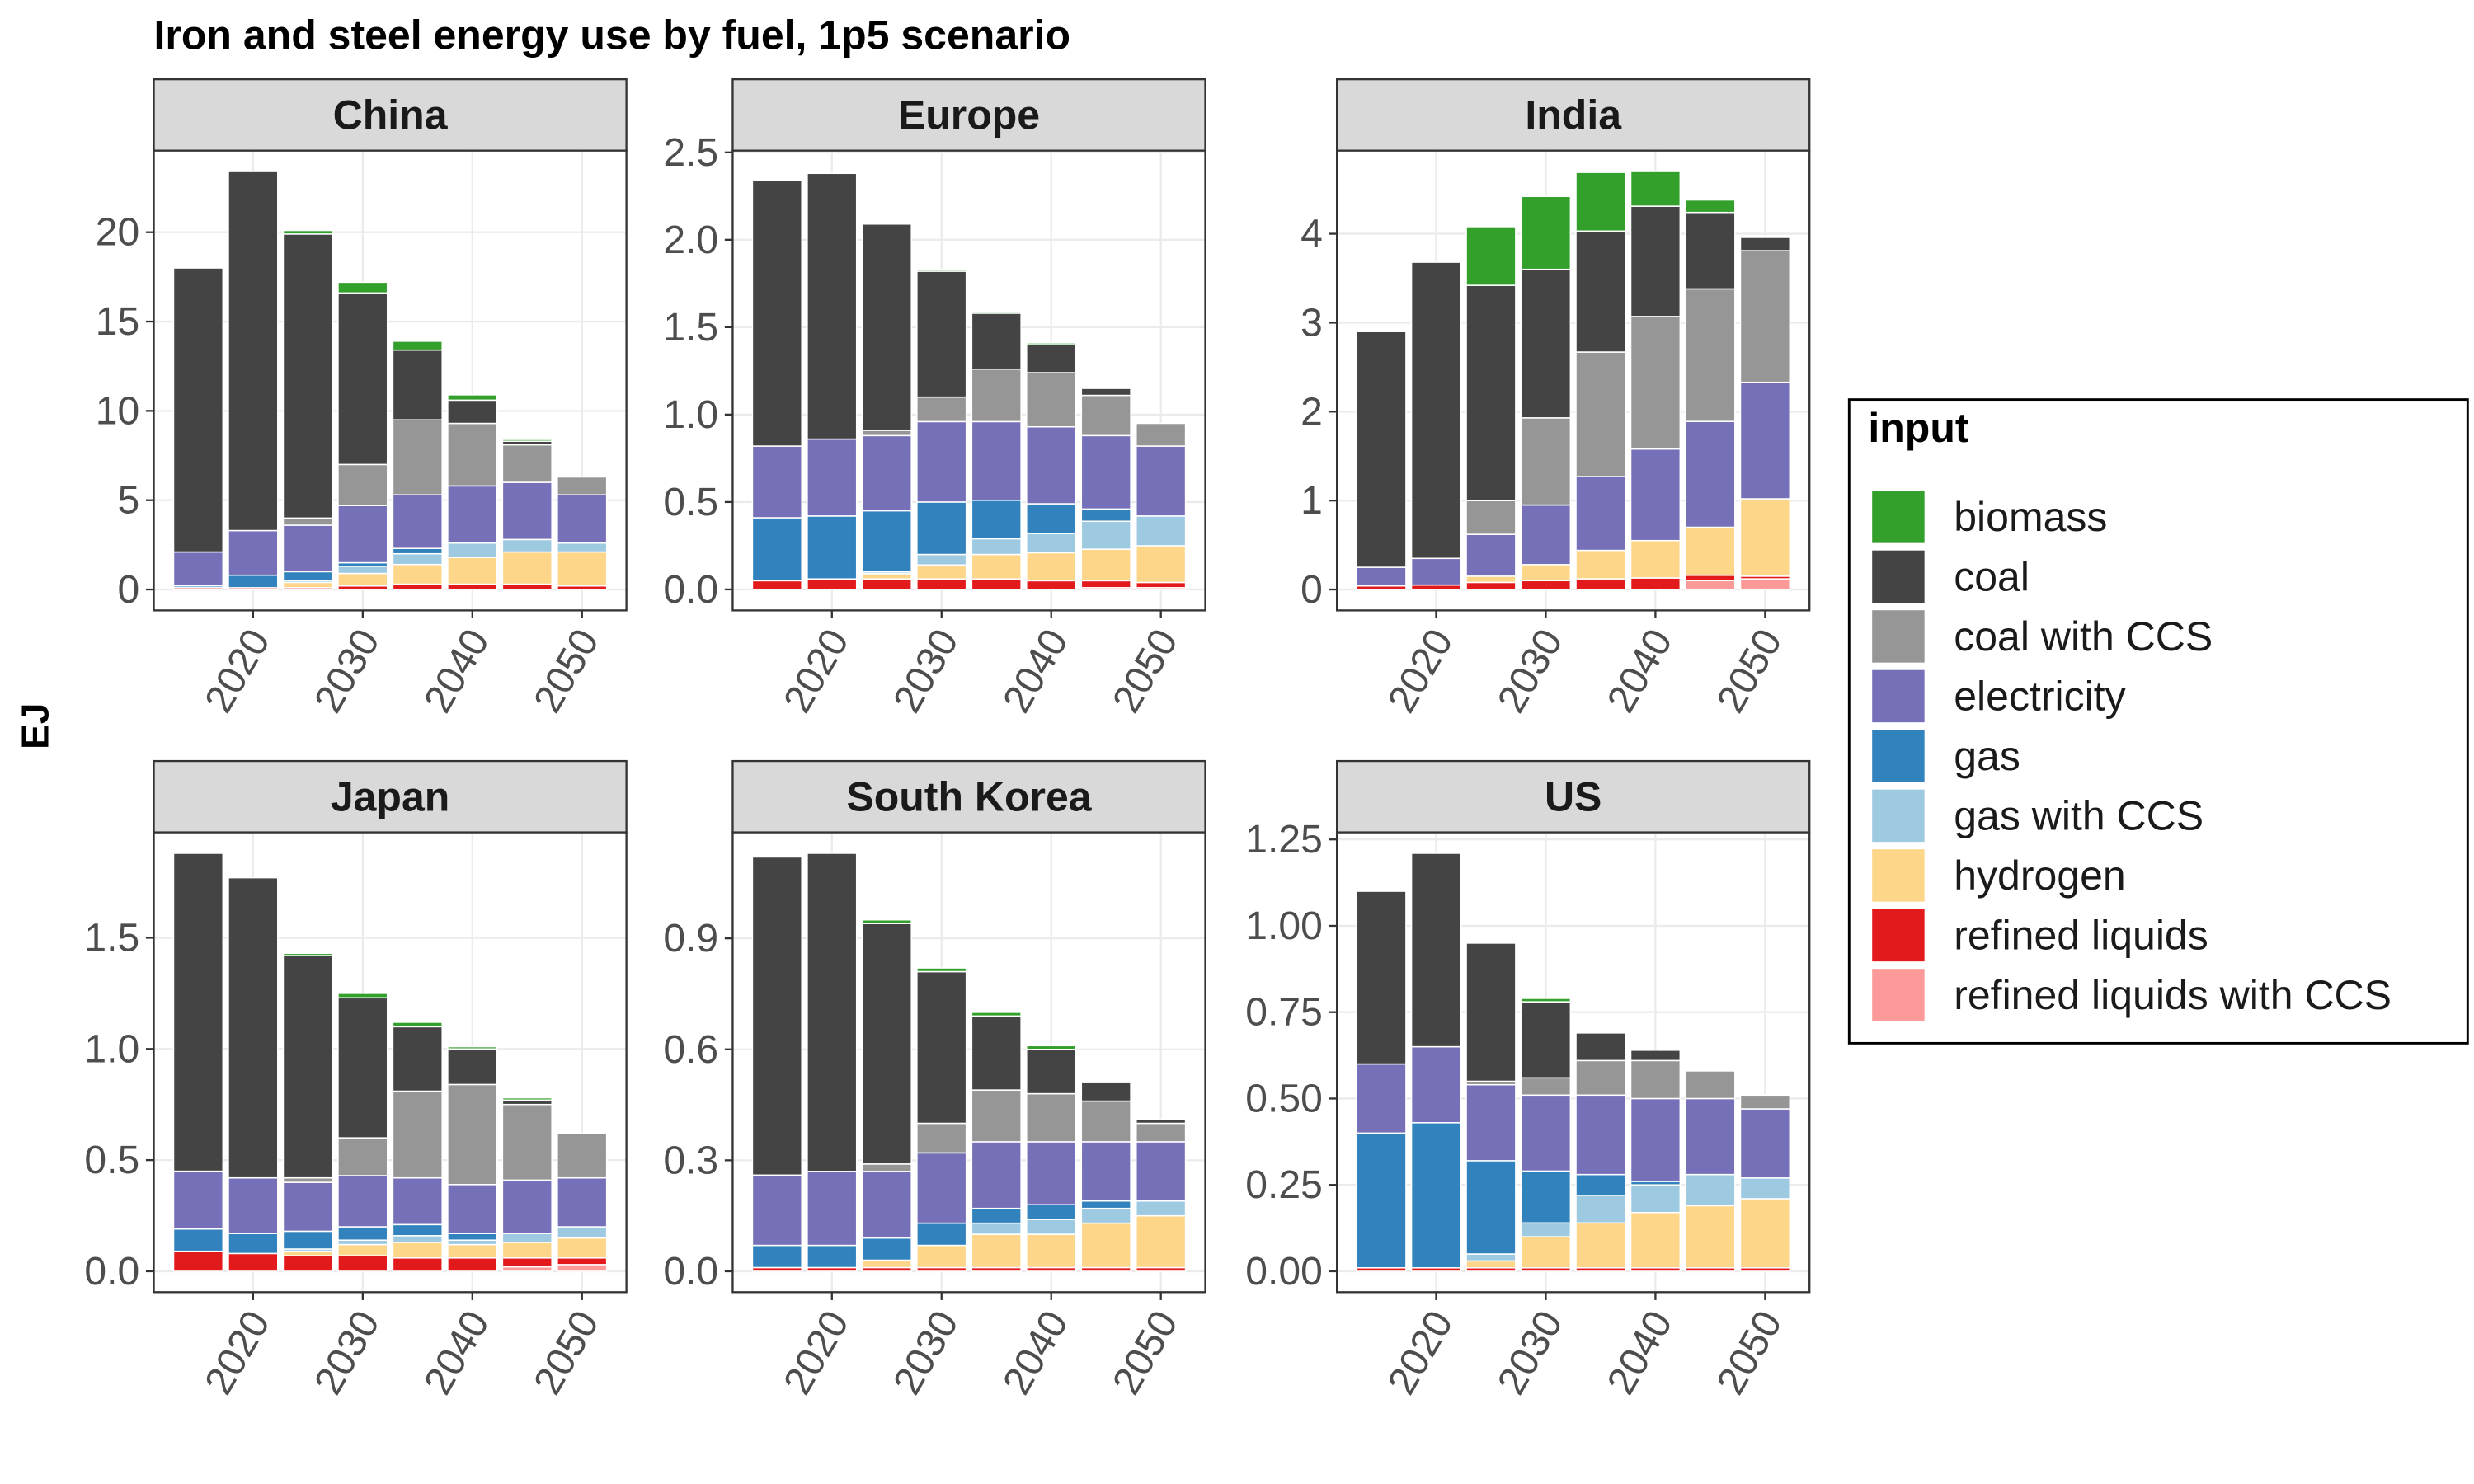  Describe the element at coordinates (2039, 696) in the screenshot. I see `legend-label: electricity` at that location.